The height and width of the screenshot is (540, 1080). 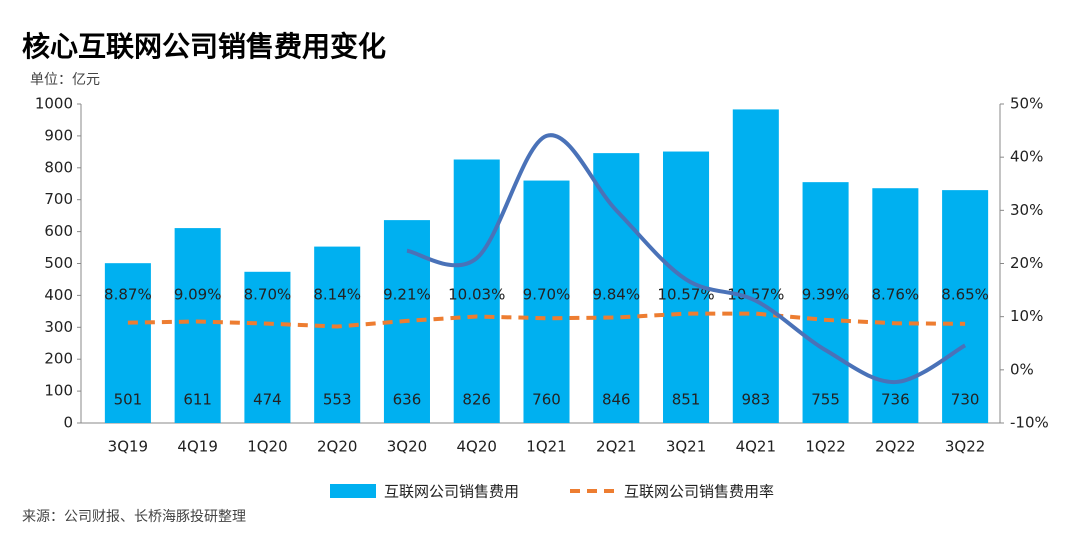 What do you see at coordinates (546, 400) in the screenshot?
I see `bar-value-label: 760` at bounding box center [546, 400].